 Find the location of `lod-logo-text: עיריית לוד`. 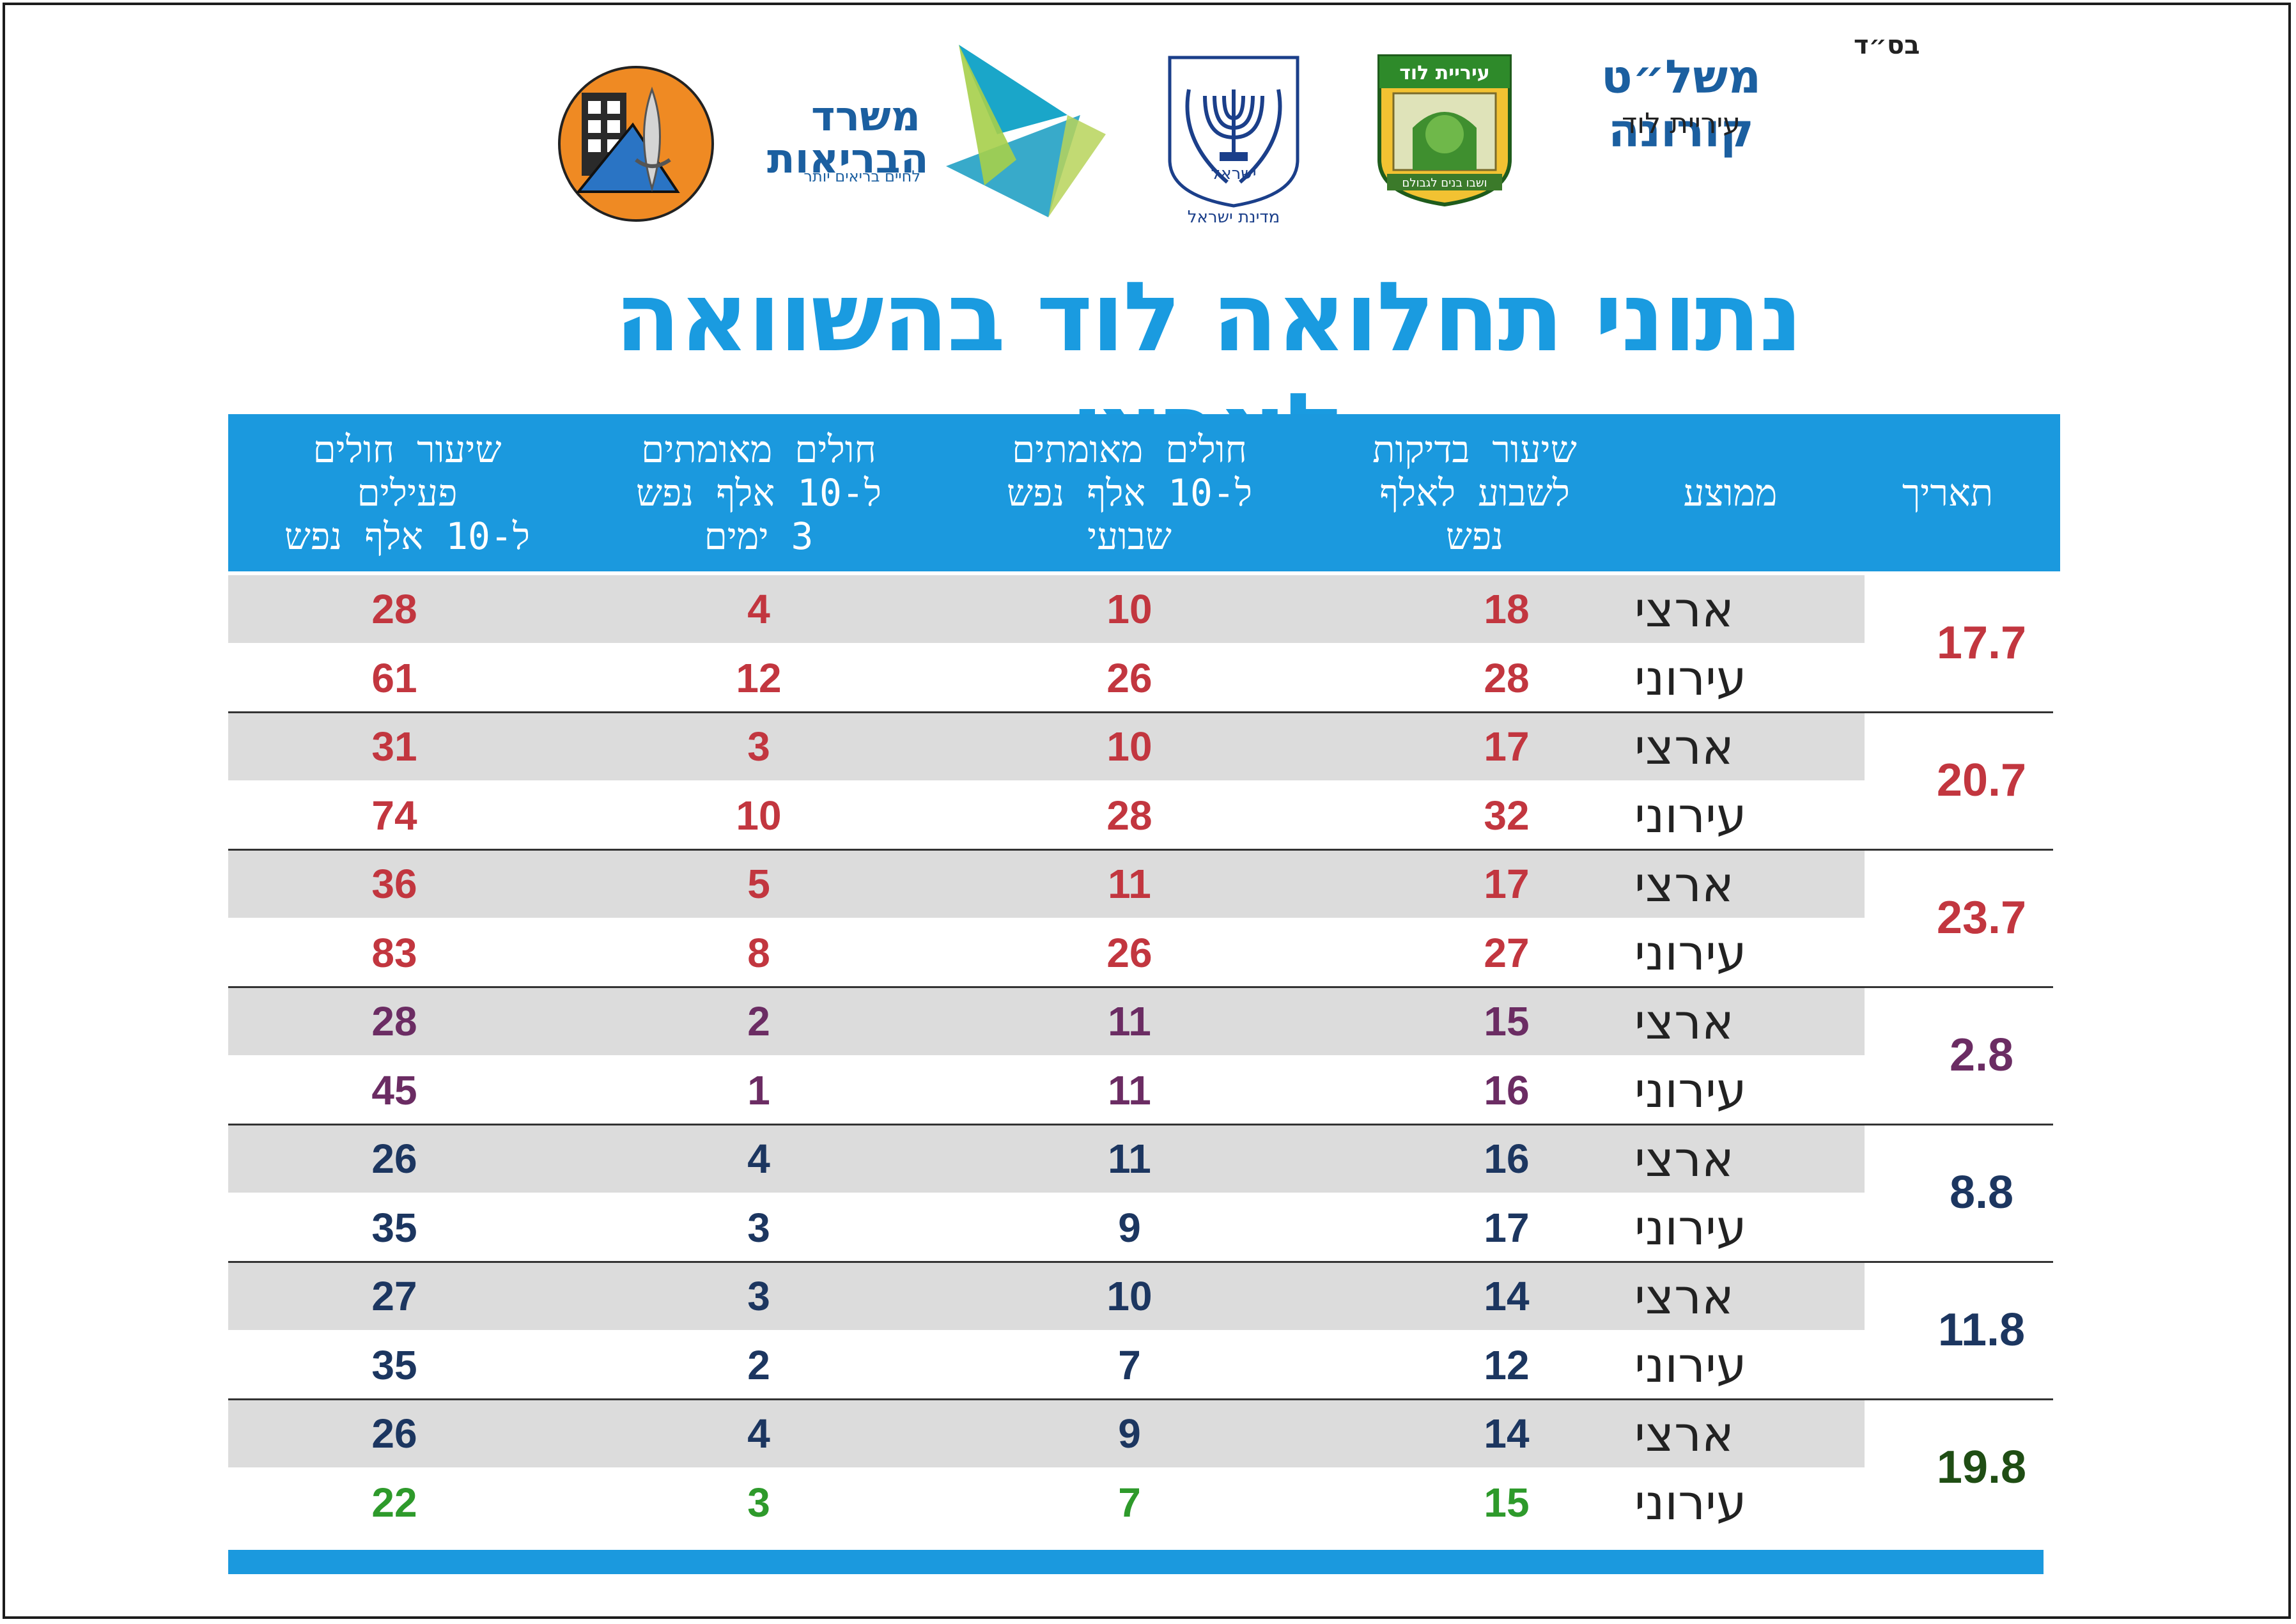

lod-logo-text: עיריית לוד is located at coordinates (1444, 73).